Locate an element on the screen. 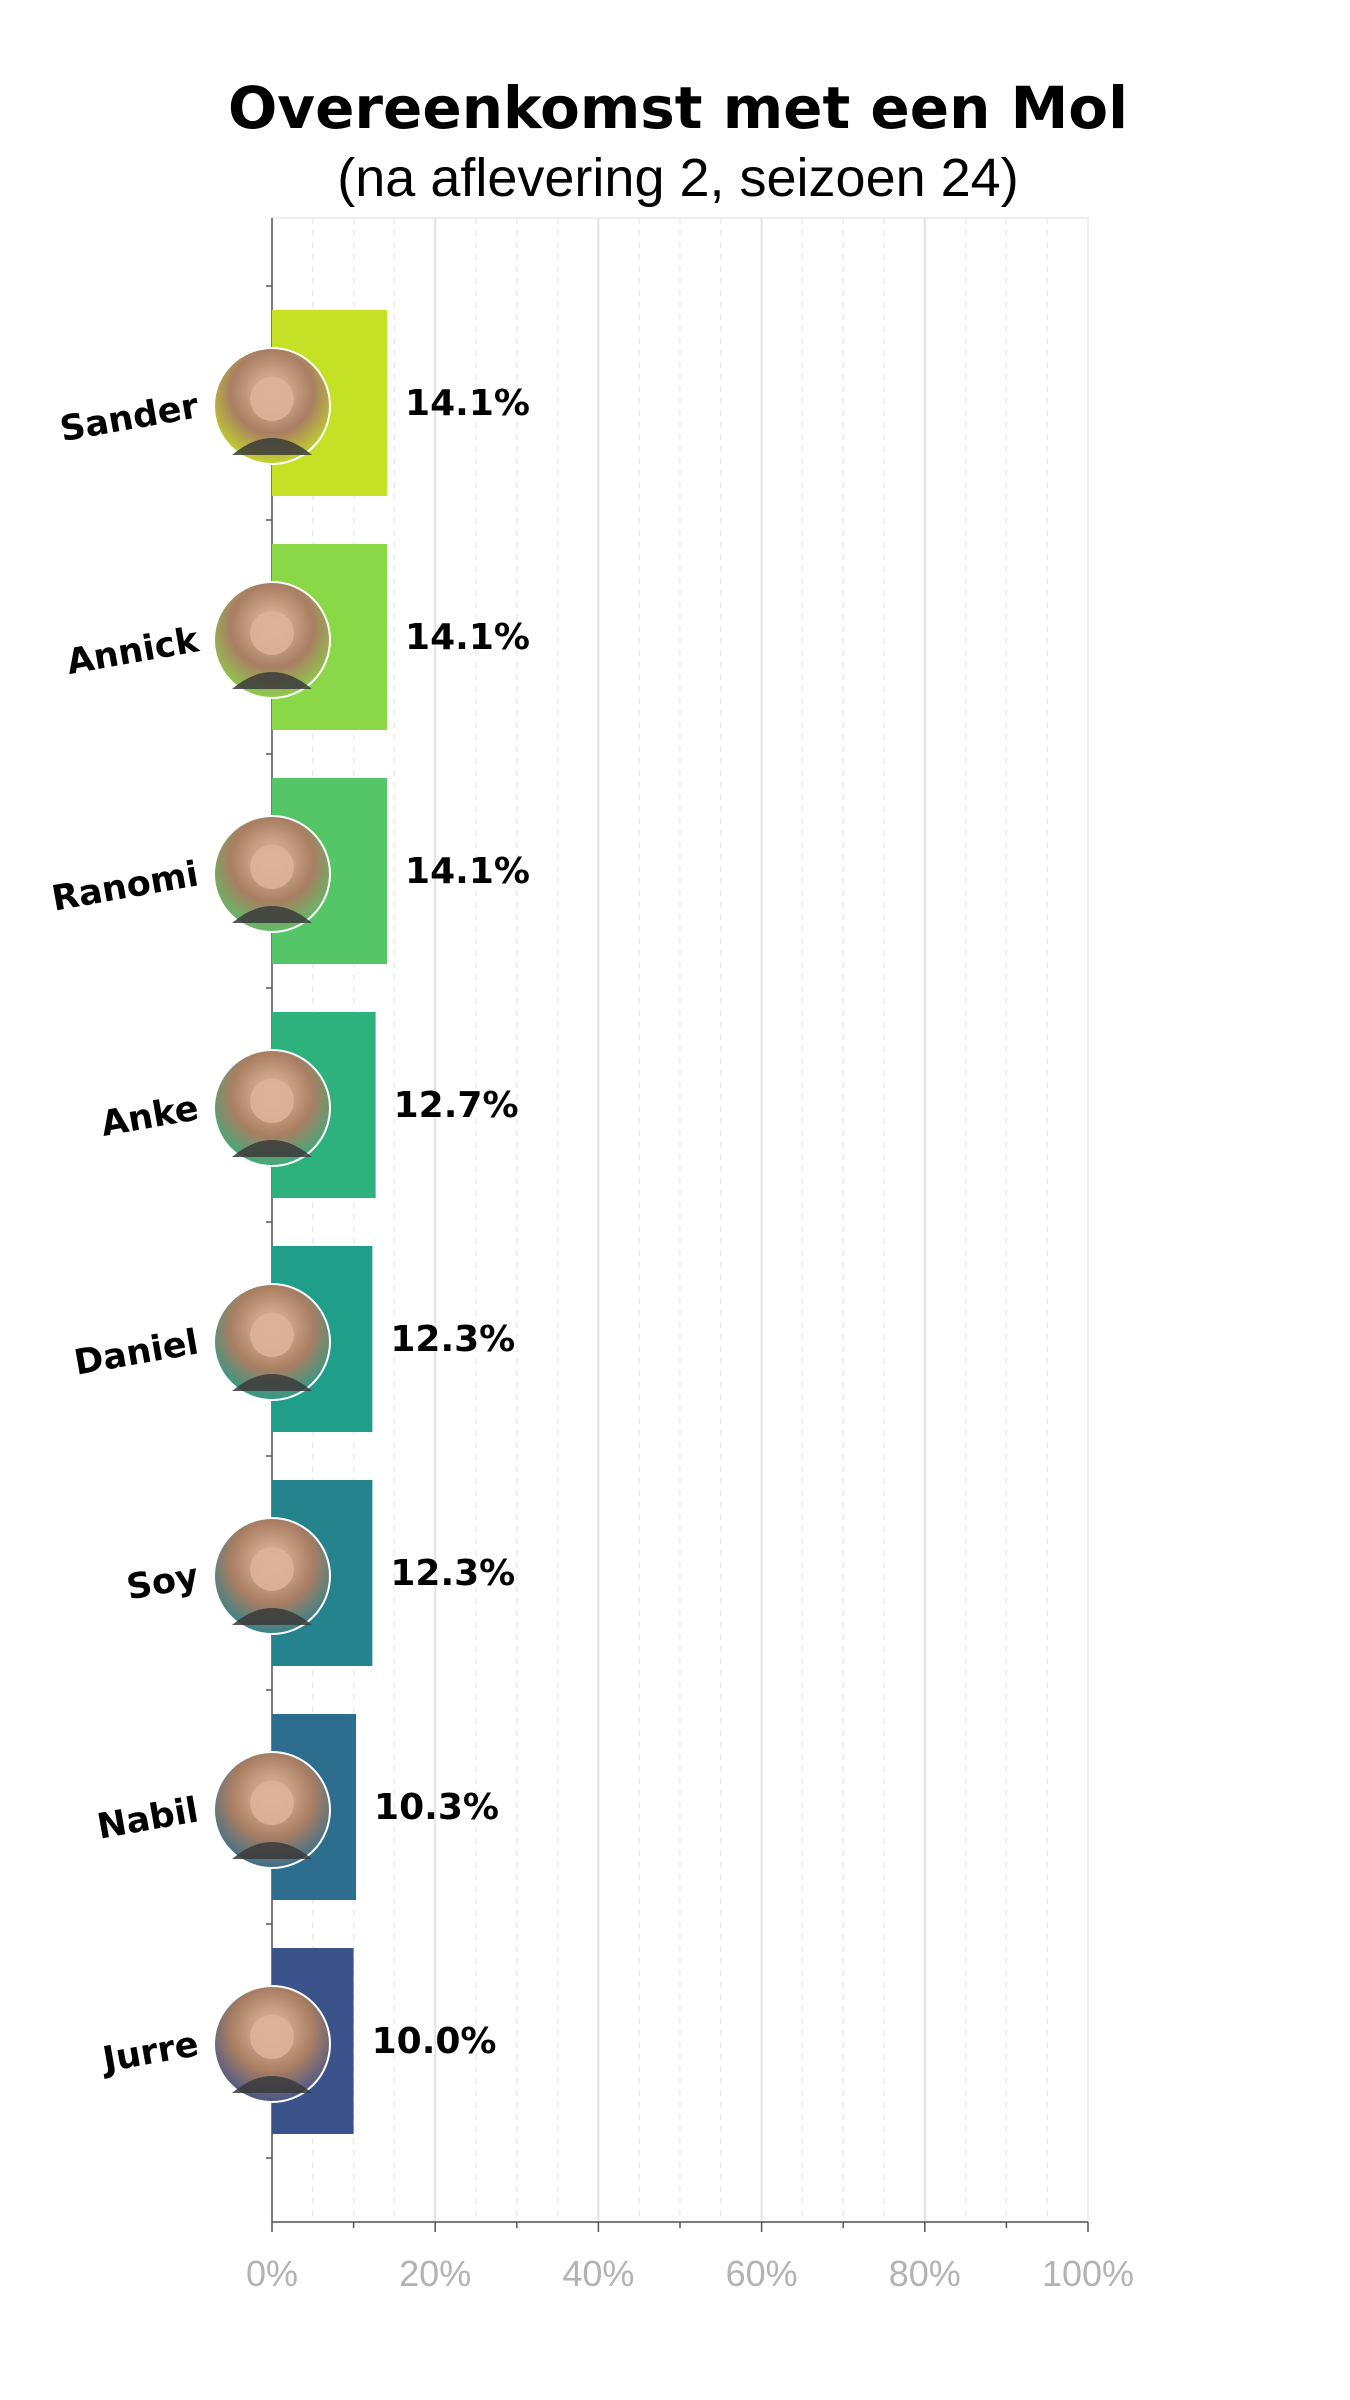 The image size is (1350, 2400). category-label: Annick is located at coordinates (133, 651).